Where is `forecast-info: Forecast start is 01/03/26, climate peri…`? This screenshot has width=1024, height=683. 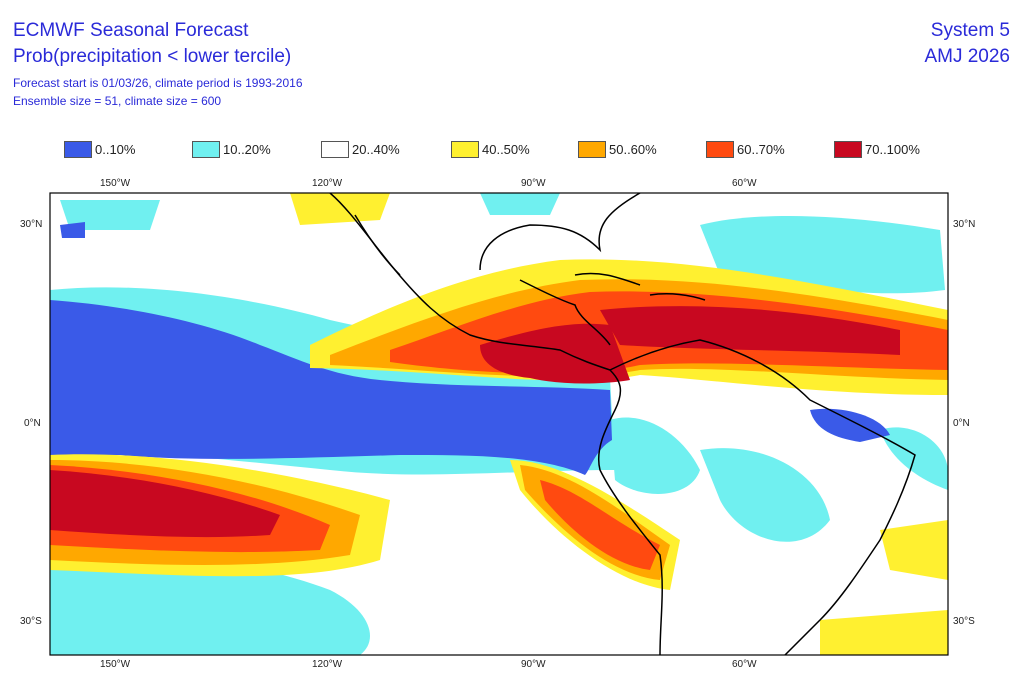 forecast-info: Forecast start is 01/03/26, climate peri… is located at coordinates (158, 83).